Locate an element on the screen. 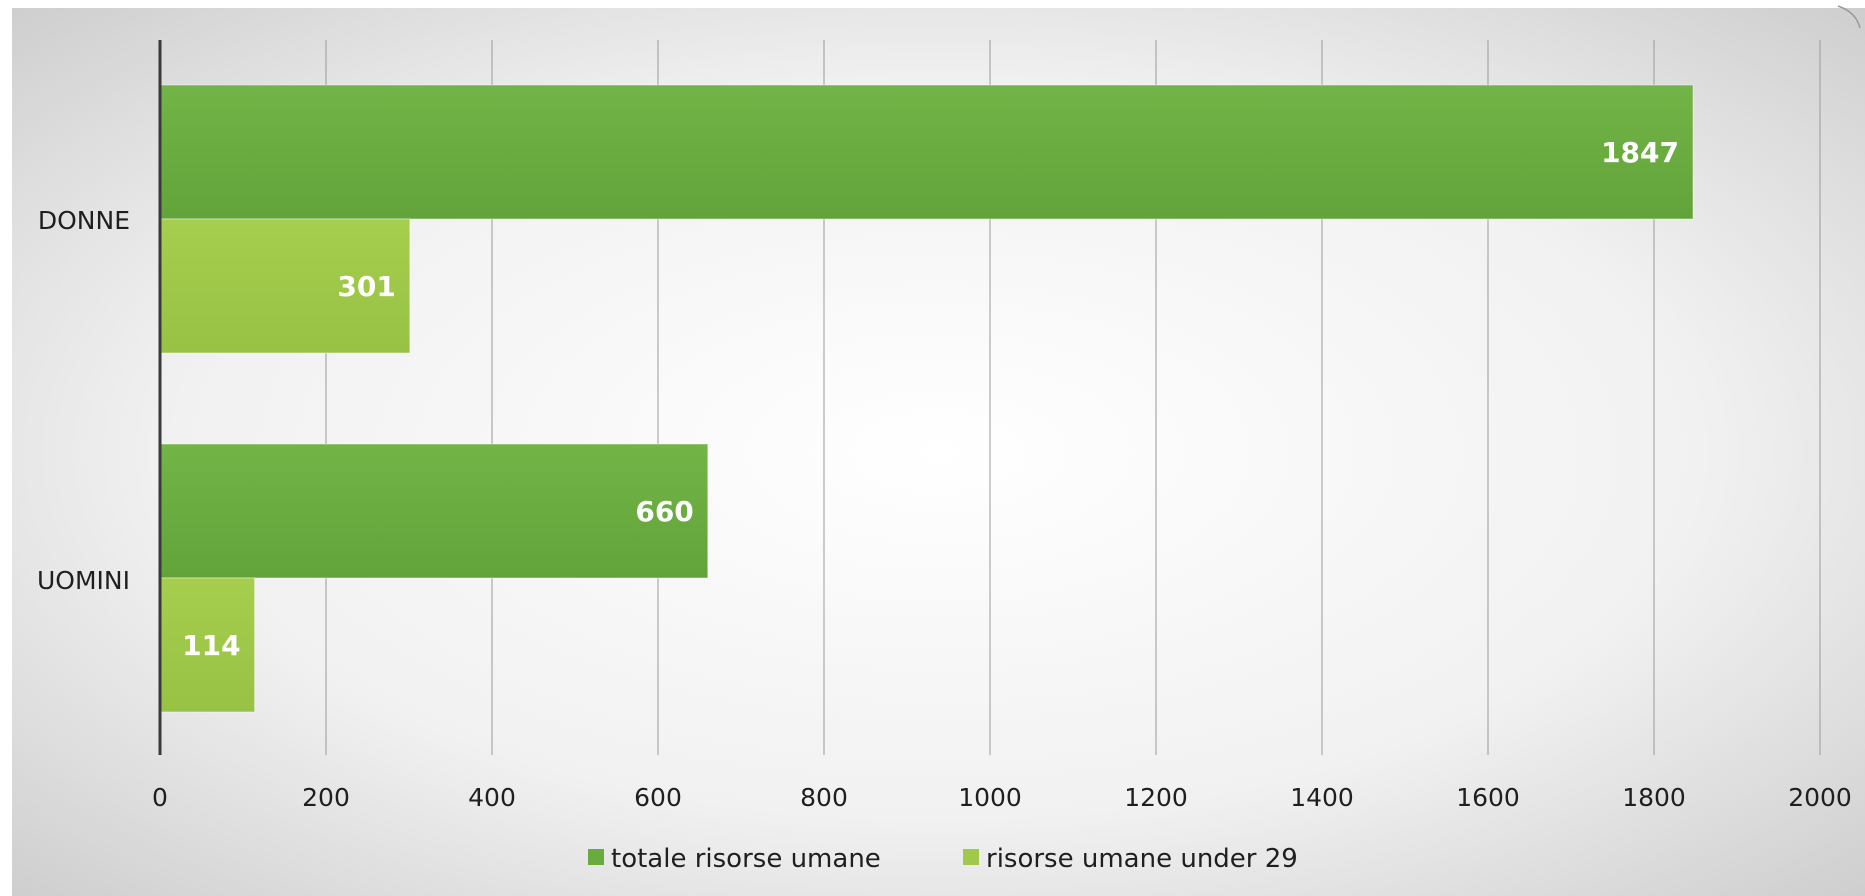  x-tick-label-1800: 1800 is located at coordinates (1654, 797).